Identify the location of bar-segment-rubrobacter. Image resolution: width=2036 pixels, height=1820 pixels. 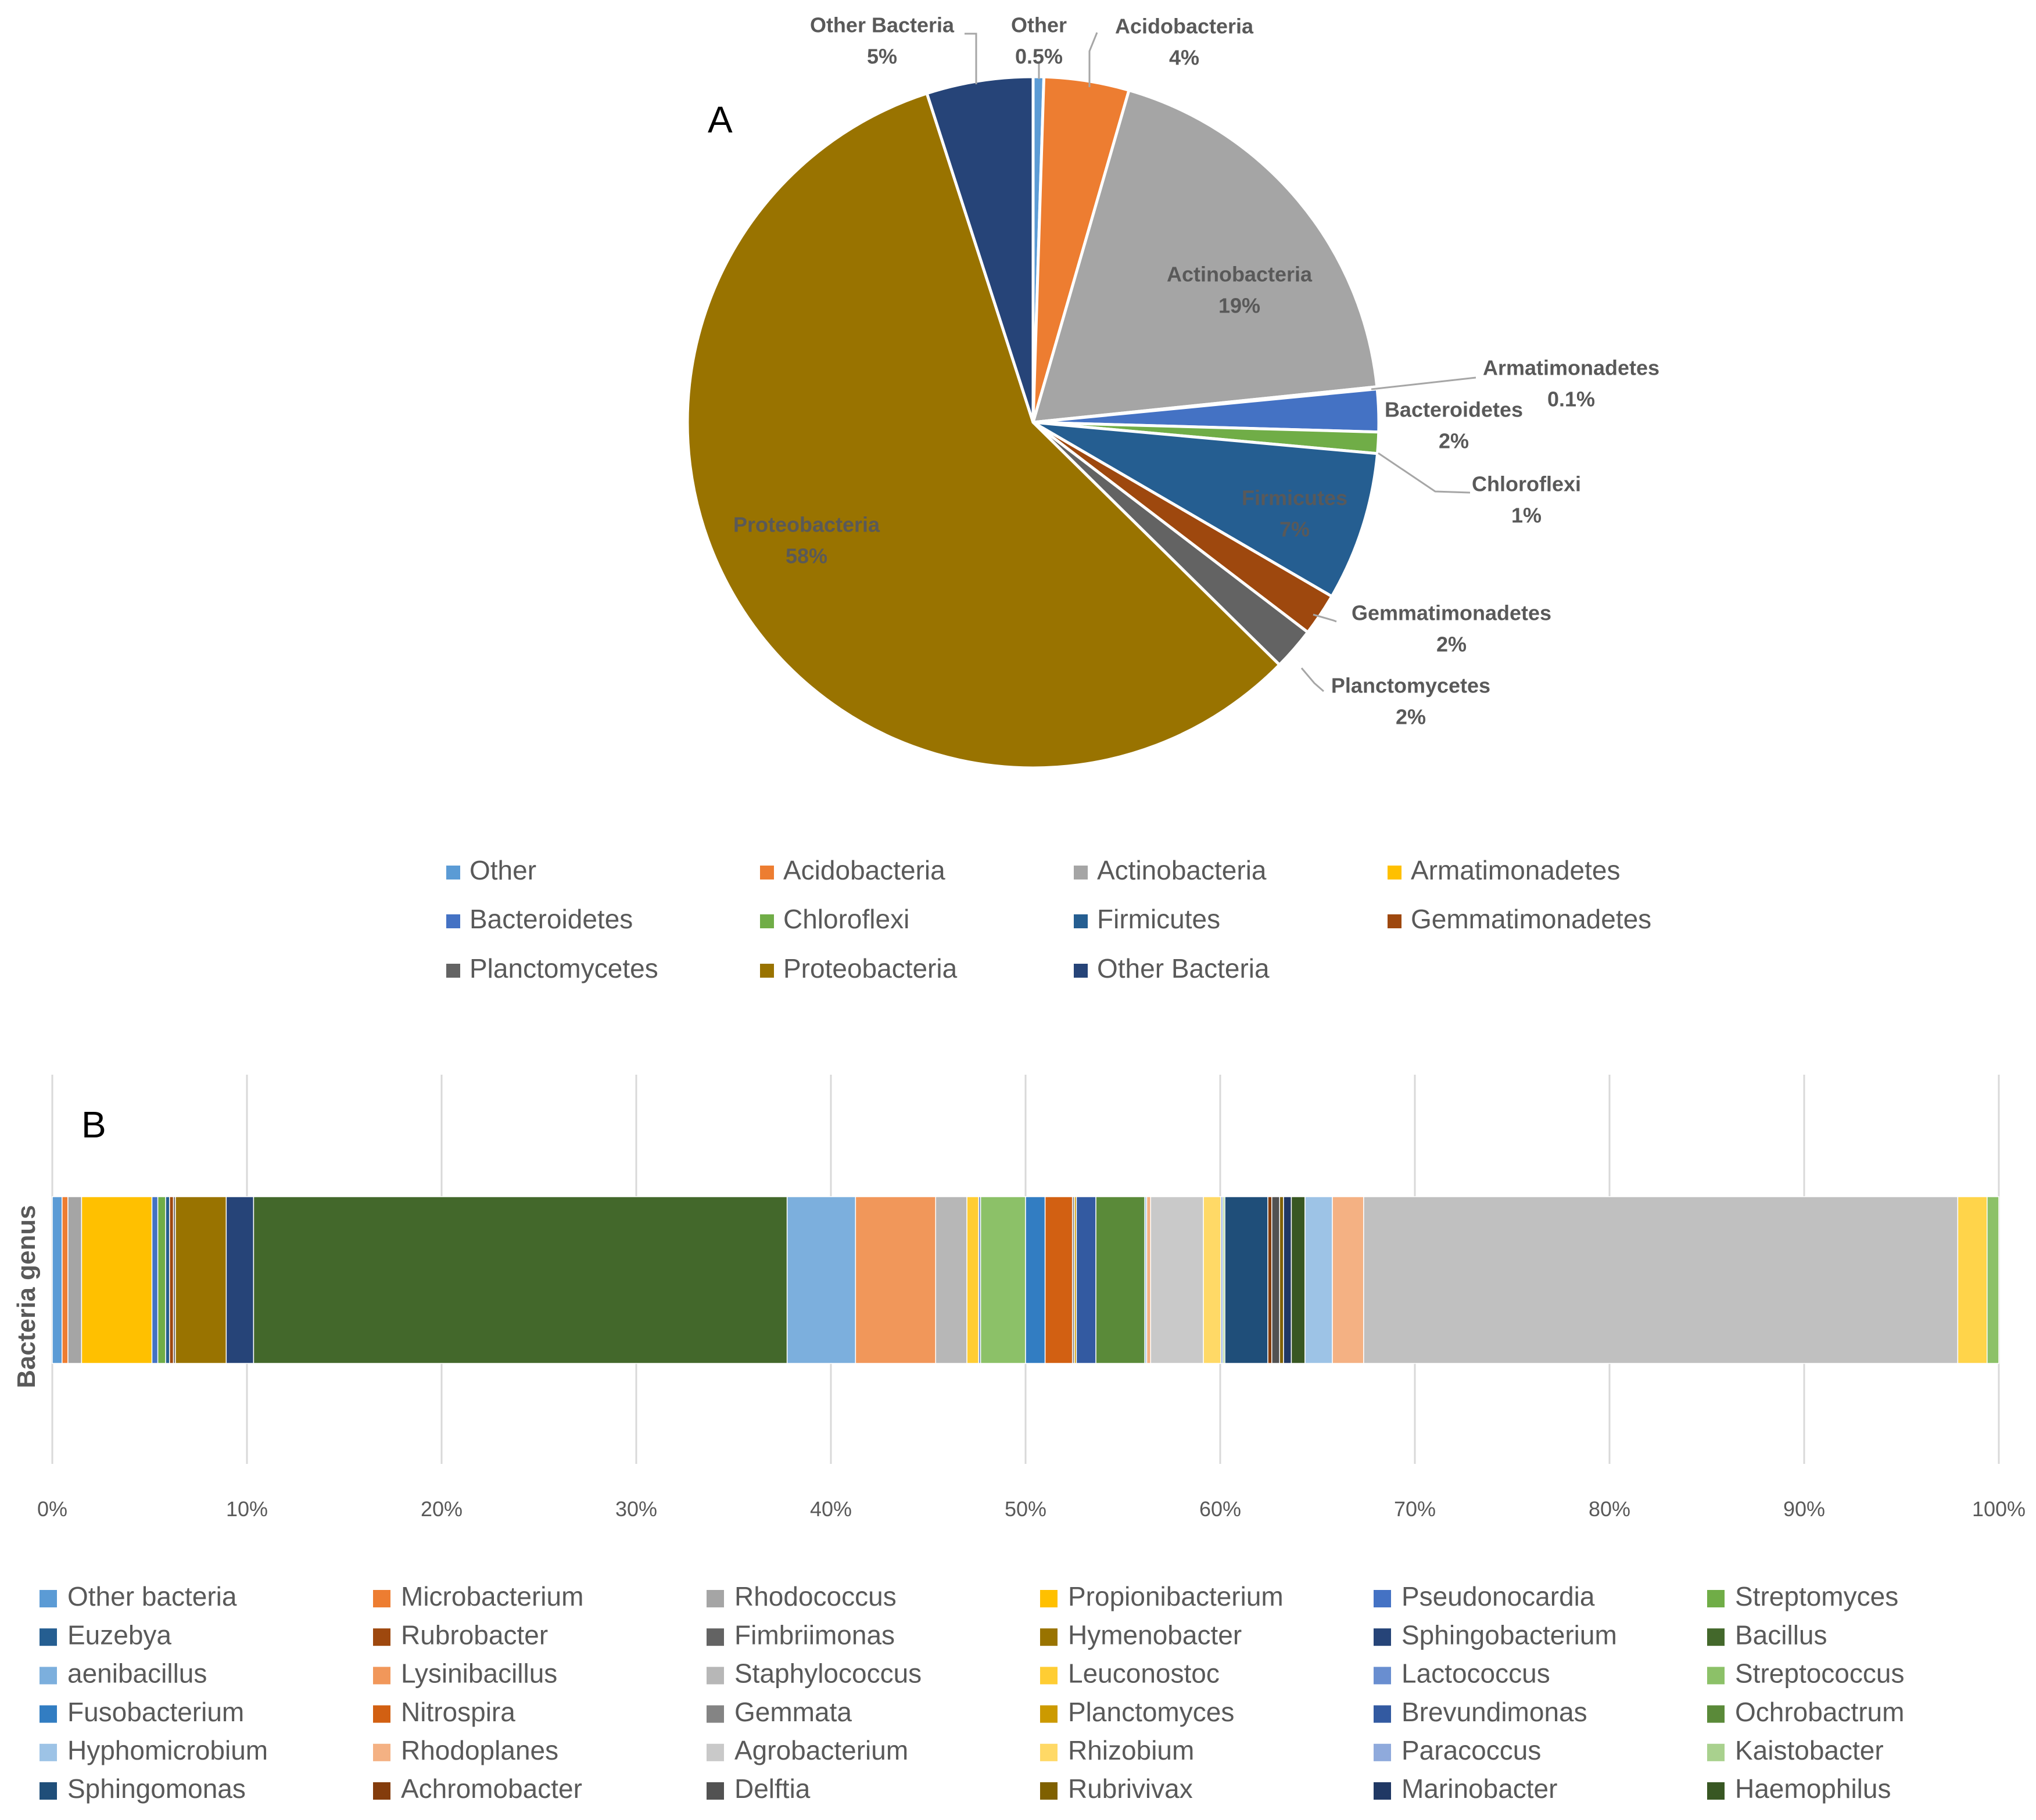
(171, 1280).